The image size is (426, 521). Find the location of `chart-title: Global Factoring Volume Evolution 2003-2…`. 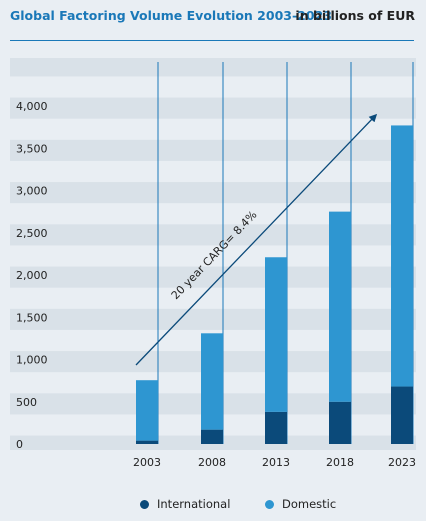

chart-title: Global Factoring Volume Evolution 2003-2… is located at coordinates (171, 15).